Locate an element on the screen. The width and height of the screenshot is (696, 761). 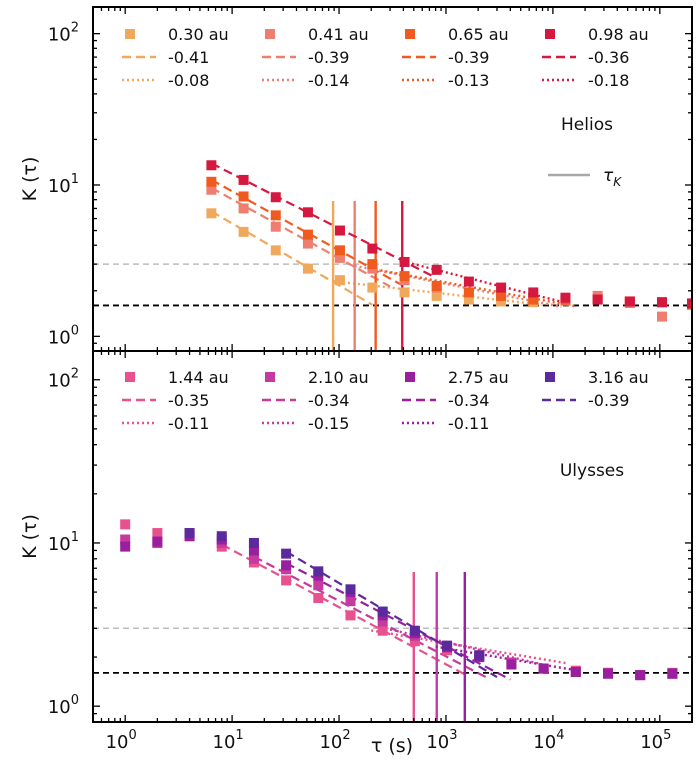
legend-label: 2.75 au is located at coordinates (478, 377).